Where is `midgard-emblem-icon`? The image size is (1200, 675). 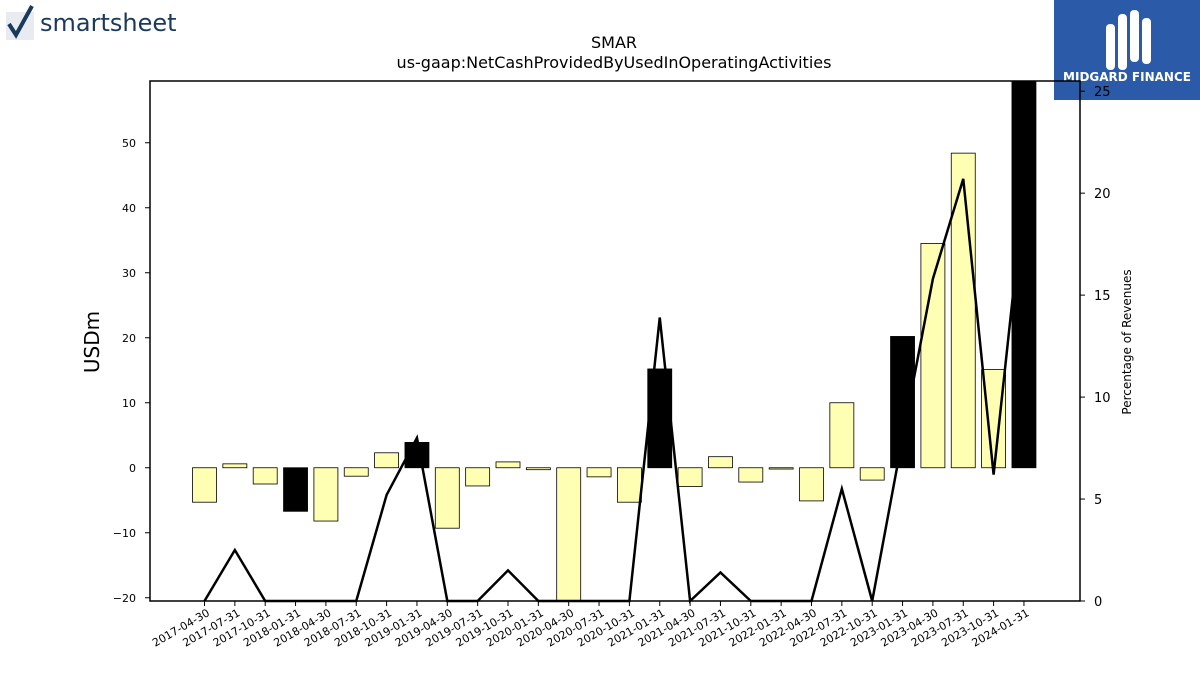
midgard-emblem-icon is located at coordinates (1128, 40).